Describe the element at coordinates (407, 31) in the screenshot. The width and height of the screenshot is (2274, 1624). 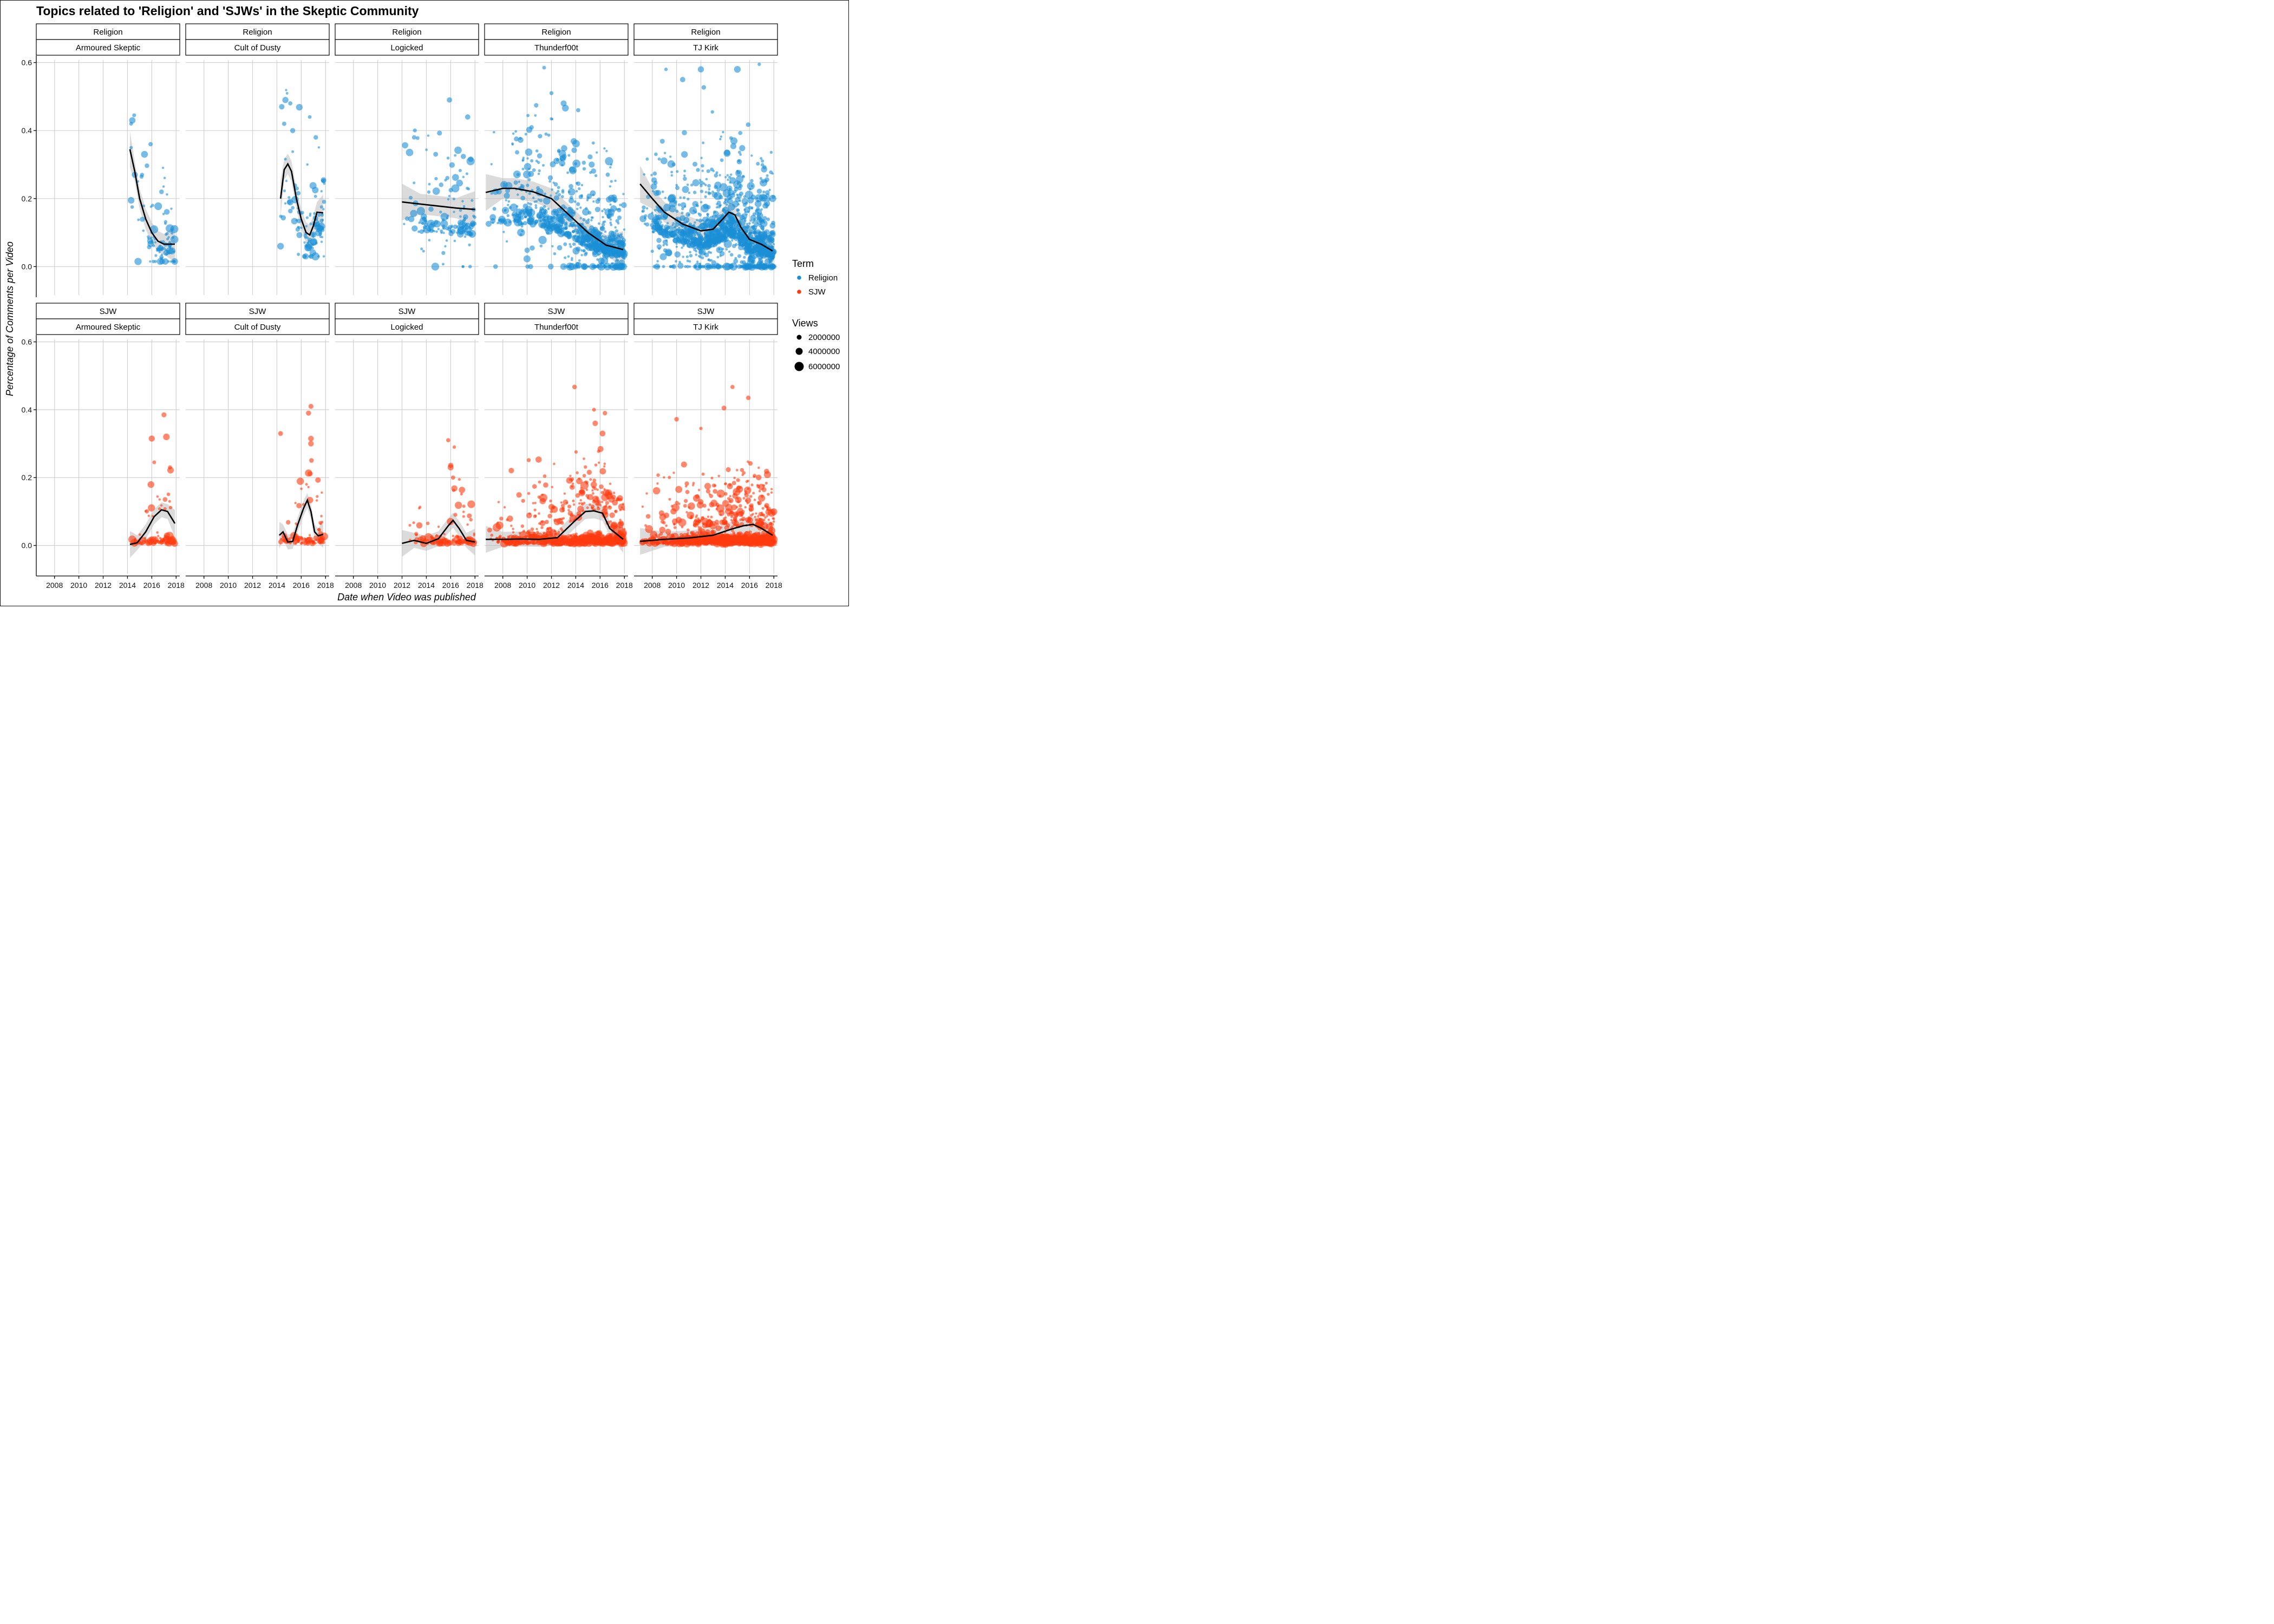
I see `strip-term` at that location.